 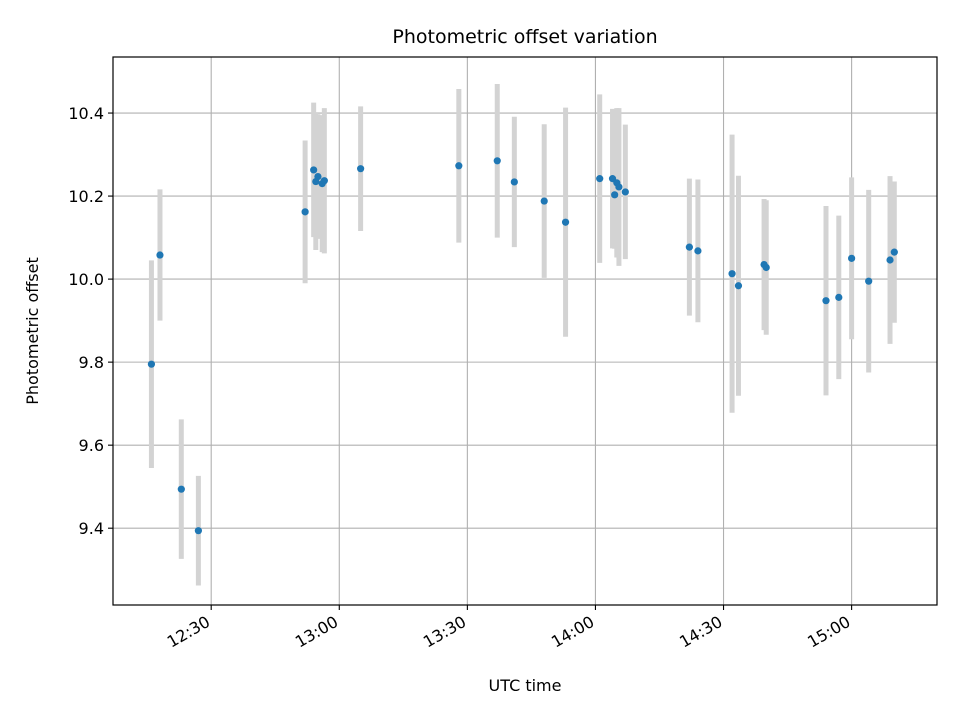 What do you see at coordinates (32, 331) in the screenshot?
I see `y-axis-label: Photometric offset` at bounding box center [32, 331].